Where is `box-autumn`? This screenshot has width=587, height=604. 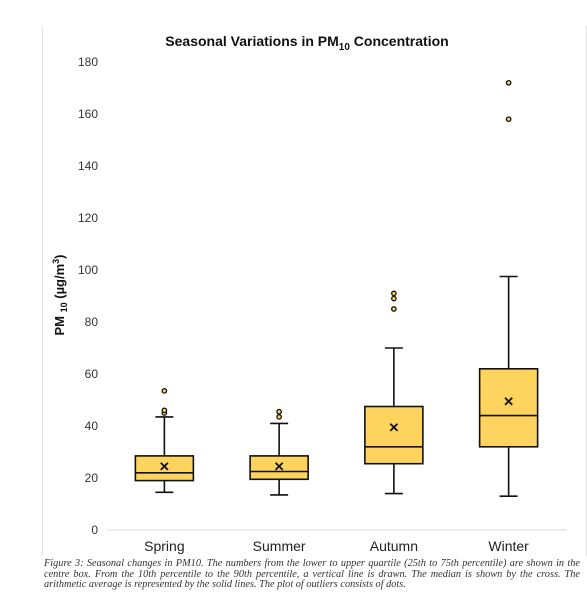 box-autumn is located at coordinates (394, 392).